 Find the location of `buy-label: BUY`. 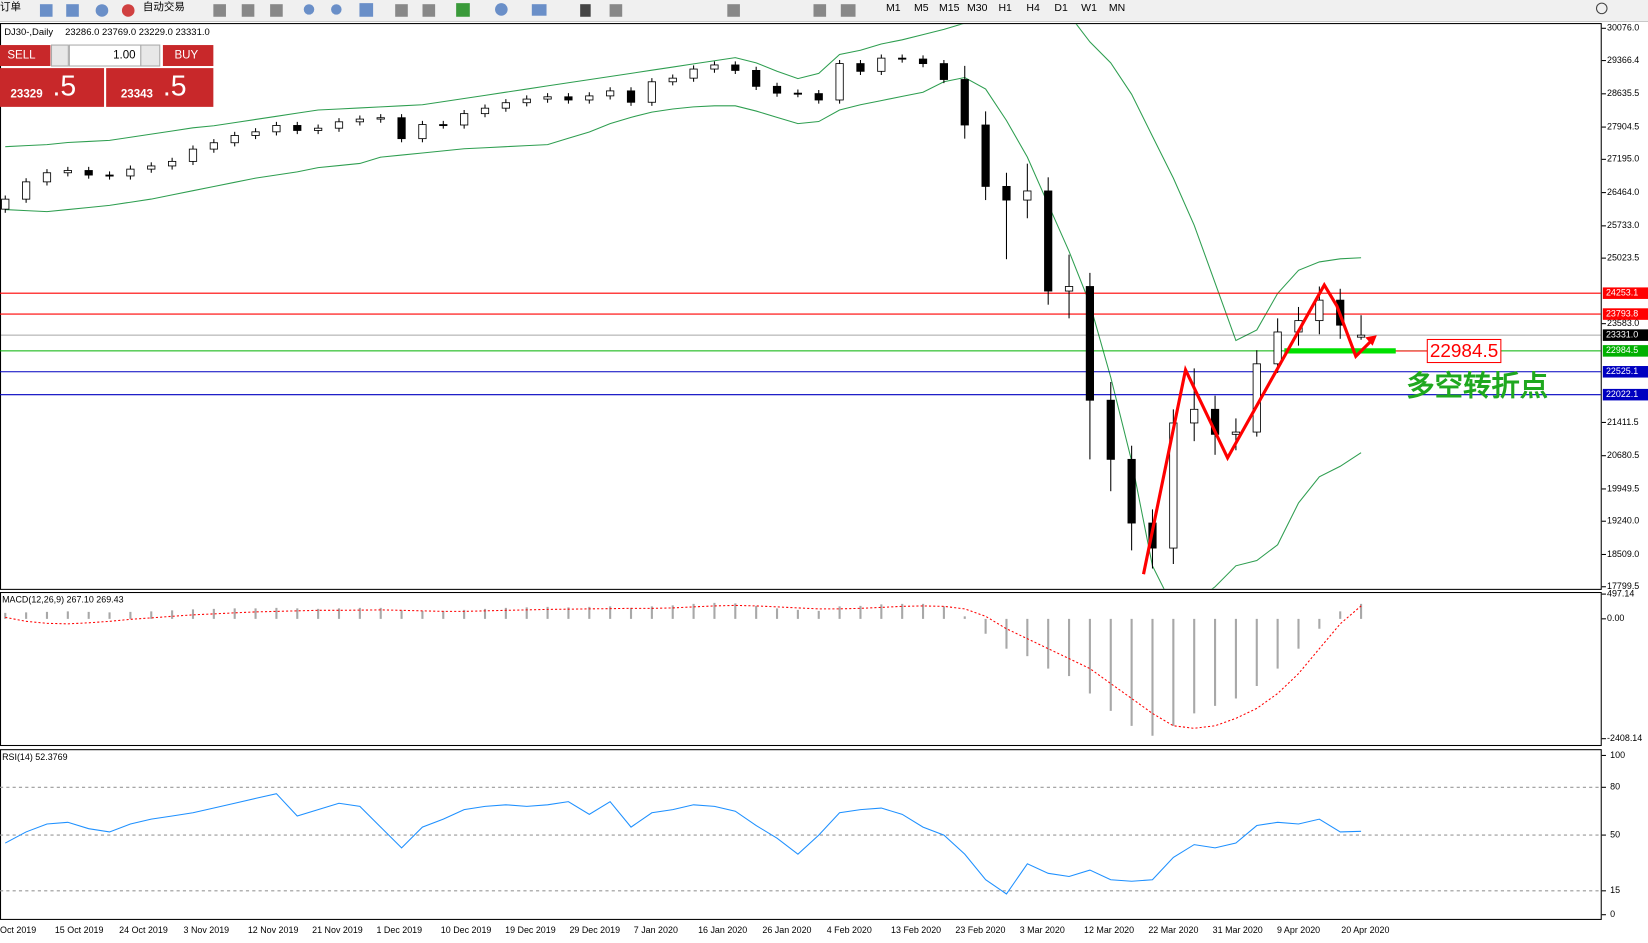

buy-label: BUY is located at coordinates (186, 56).